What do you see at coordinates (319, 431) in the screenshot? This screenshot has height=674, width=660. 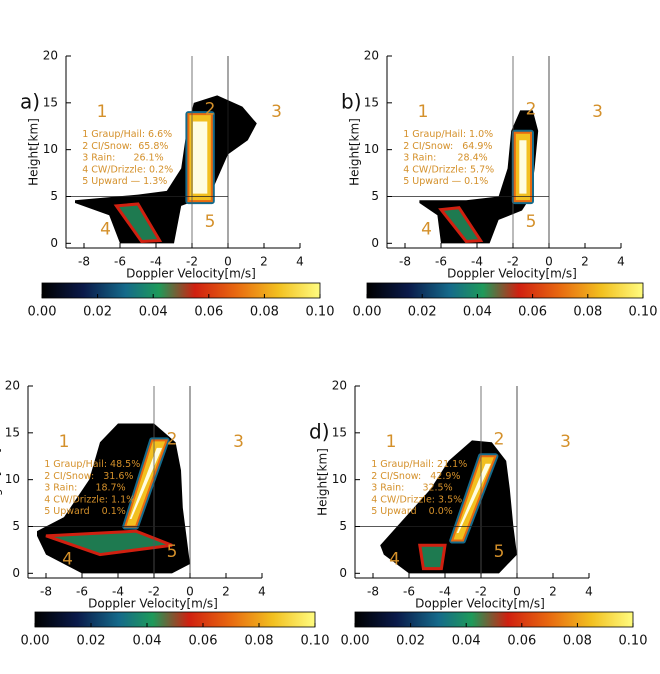 I see `panel-label: d)` at bounding box center [319, 431].